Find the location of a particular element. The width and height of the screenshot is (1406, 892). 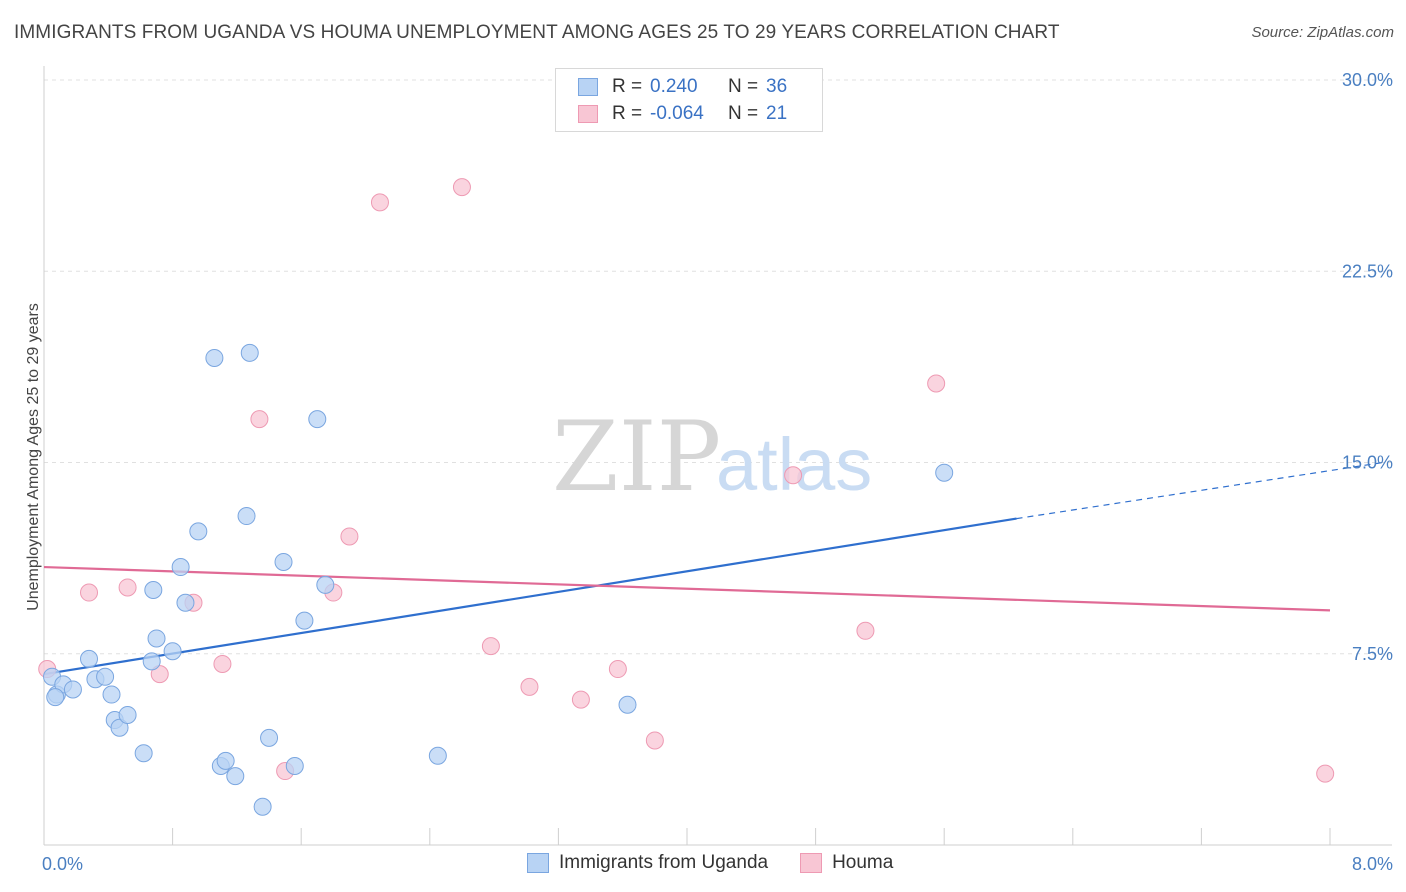

series-legend-uganda: Immigrants from Uganda is located at coordinates (647, 863).